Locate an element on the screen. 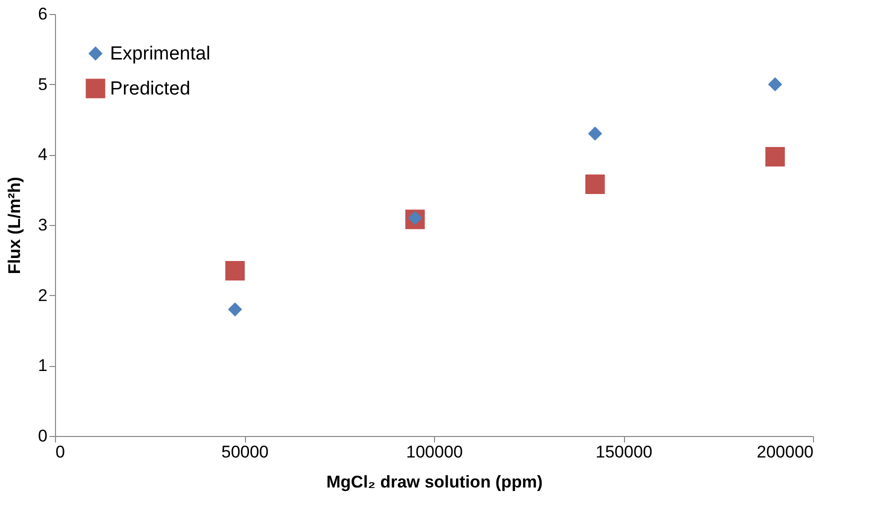 The image size is (895, 529). y-tick-label: 2 is located at coordinates (43, 295).